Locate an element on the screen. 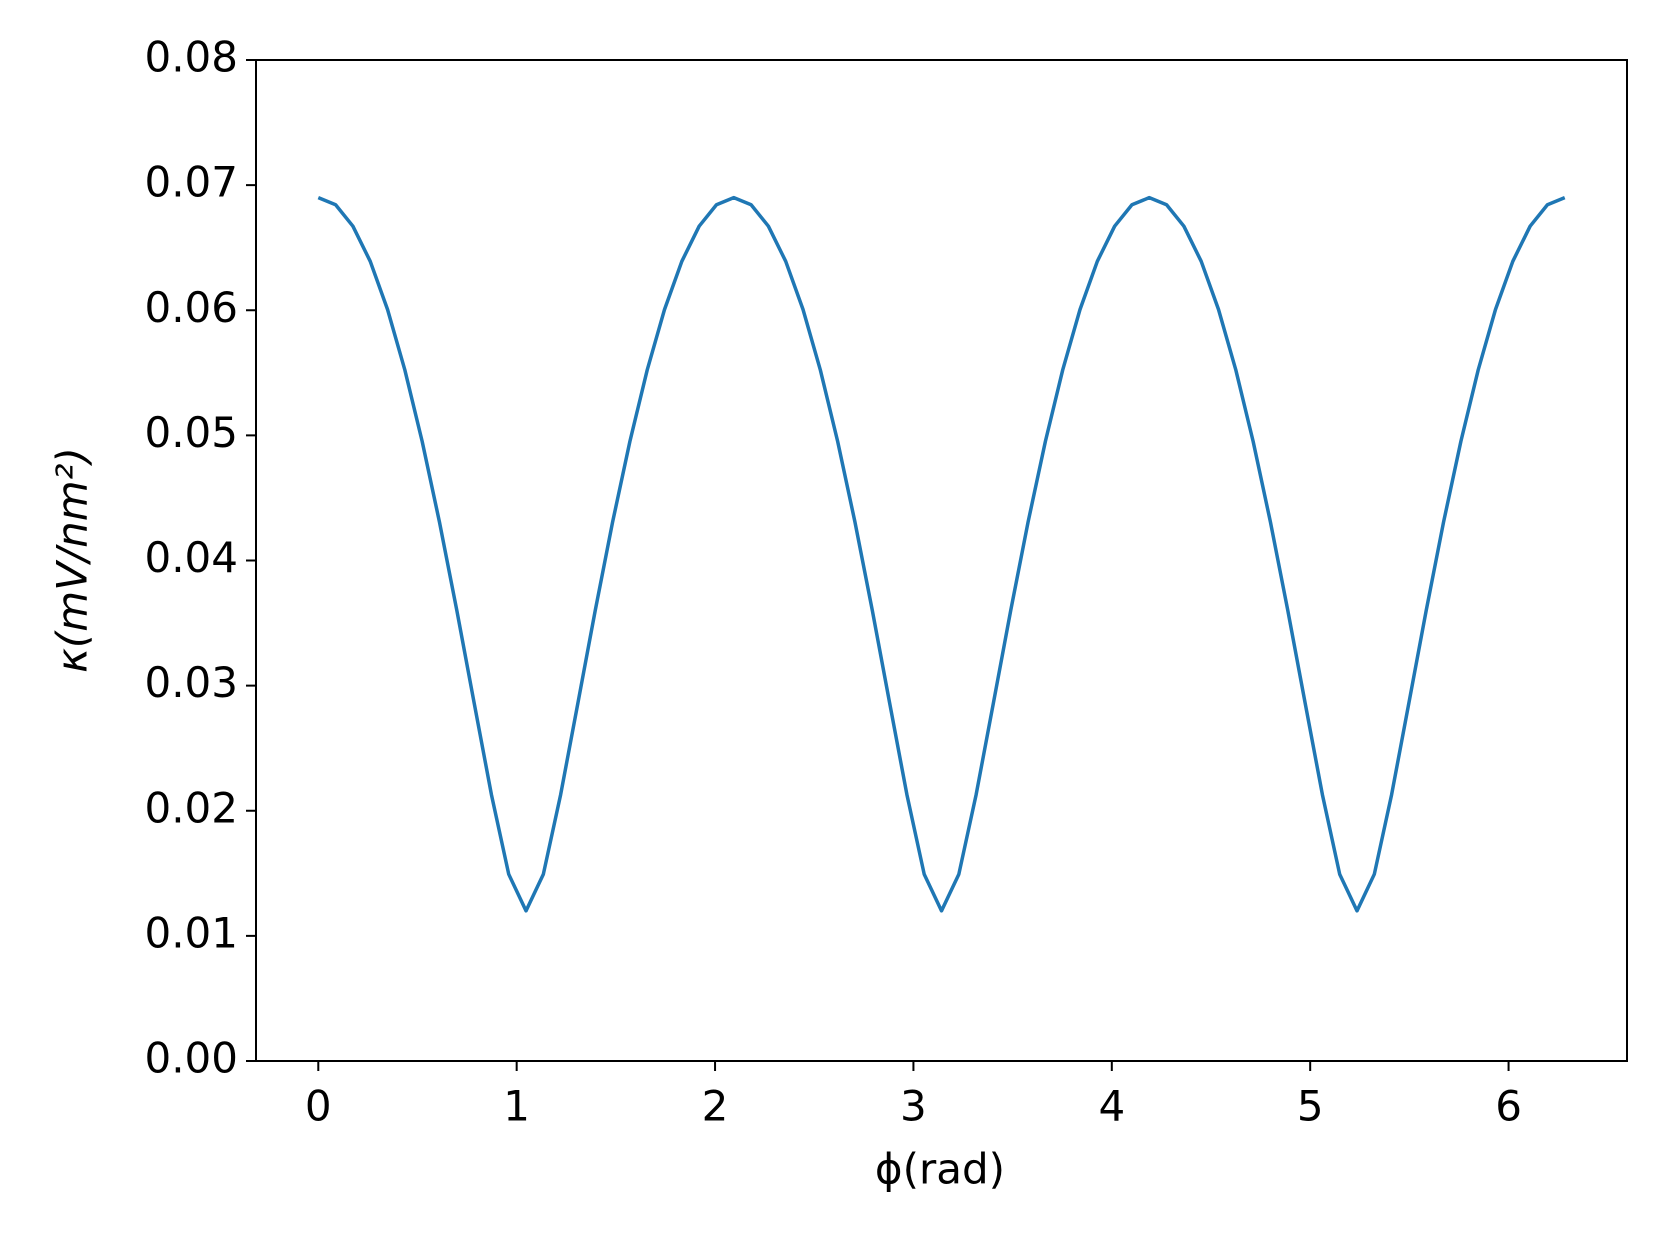  y-tick-label: 0.05 is located at coordinates (191, 432).